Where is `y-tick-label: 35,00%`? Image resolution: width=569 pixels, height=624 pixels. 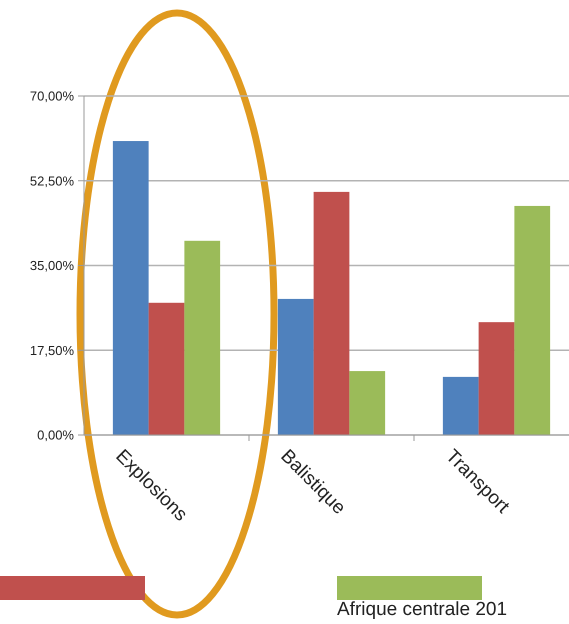 y-tick-label: 35,00% is located at coordinates (52, 266).